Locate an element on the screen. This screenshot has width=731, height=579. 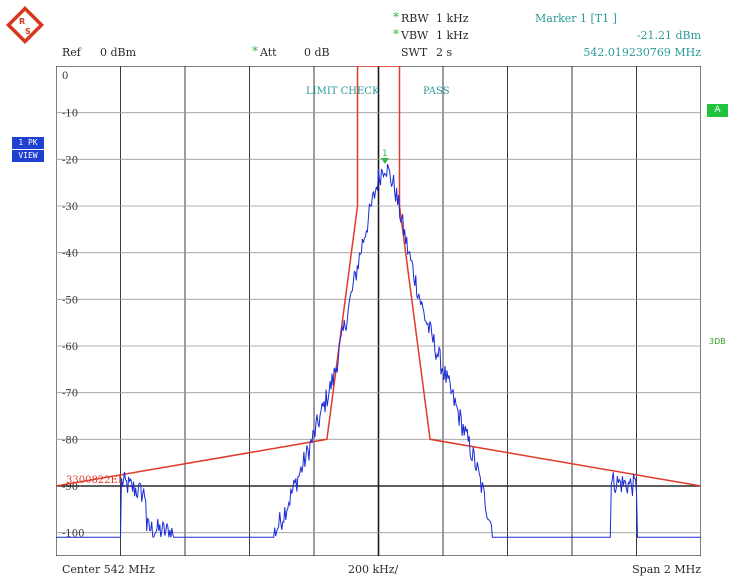
y-tick-label: -10 is located at coordinates (70, 114).